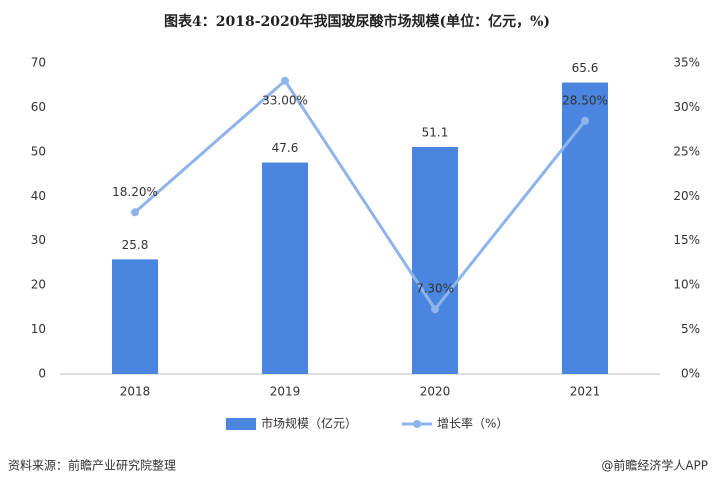  Describe the element at coordinates (654, 465) in the screenshot. I see `credit: @前瞻经济学人APP` at that location.